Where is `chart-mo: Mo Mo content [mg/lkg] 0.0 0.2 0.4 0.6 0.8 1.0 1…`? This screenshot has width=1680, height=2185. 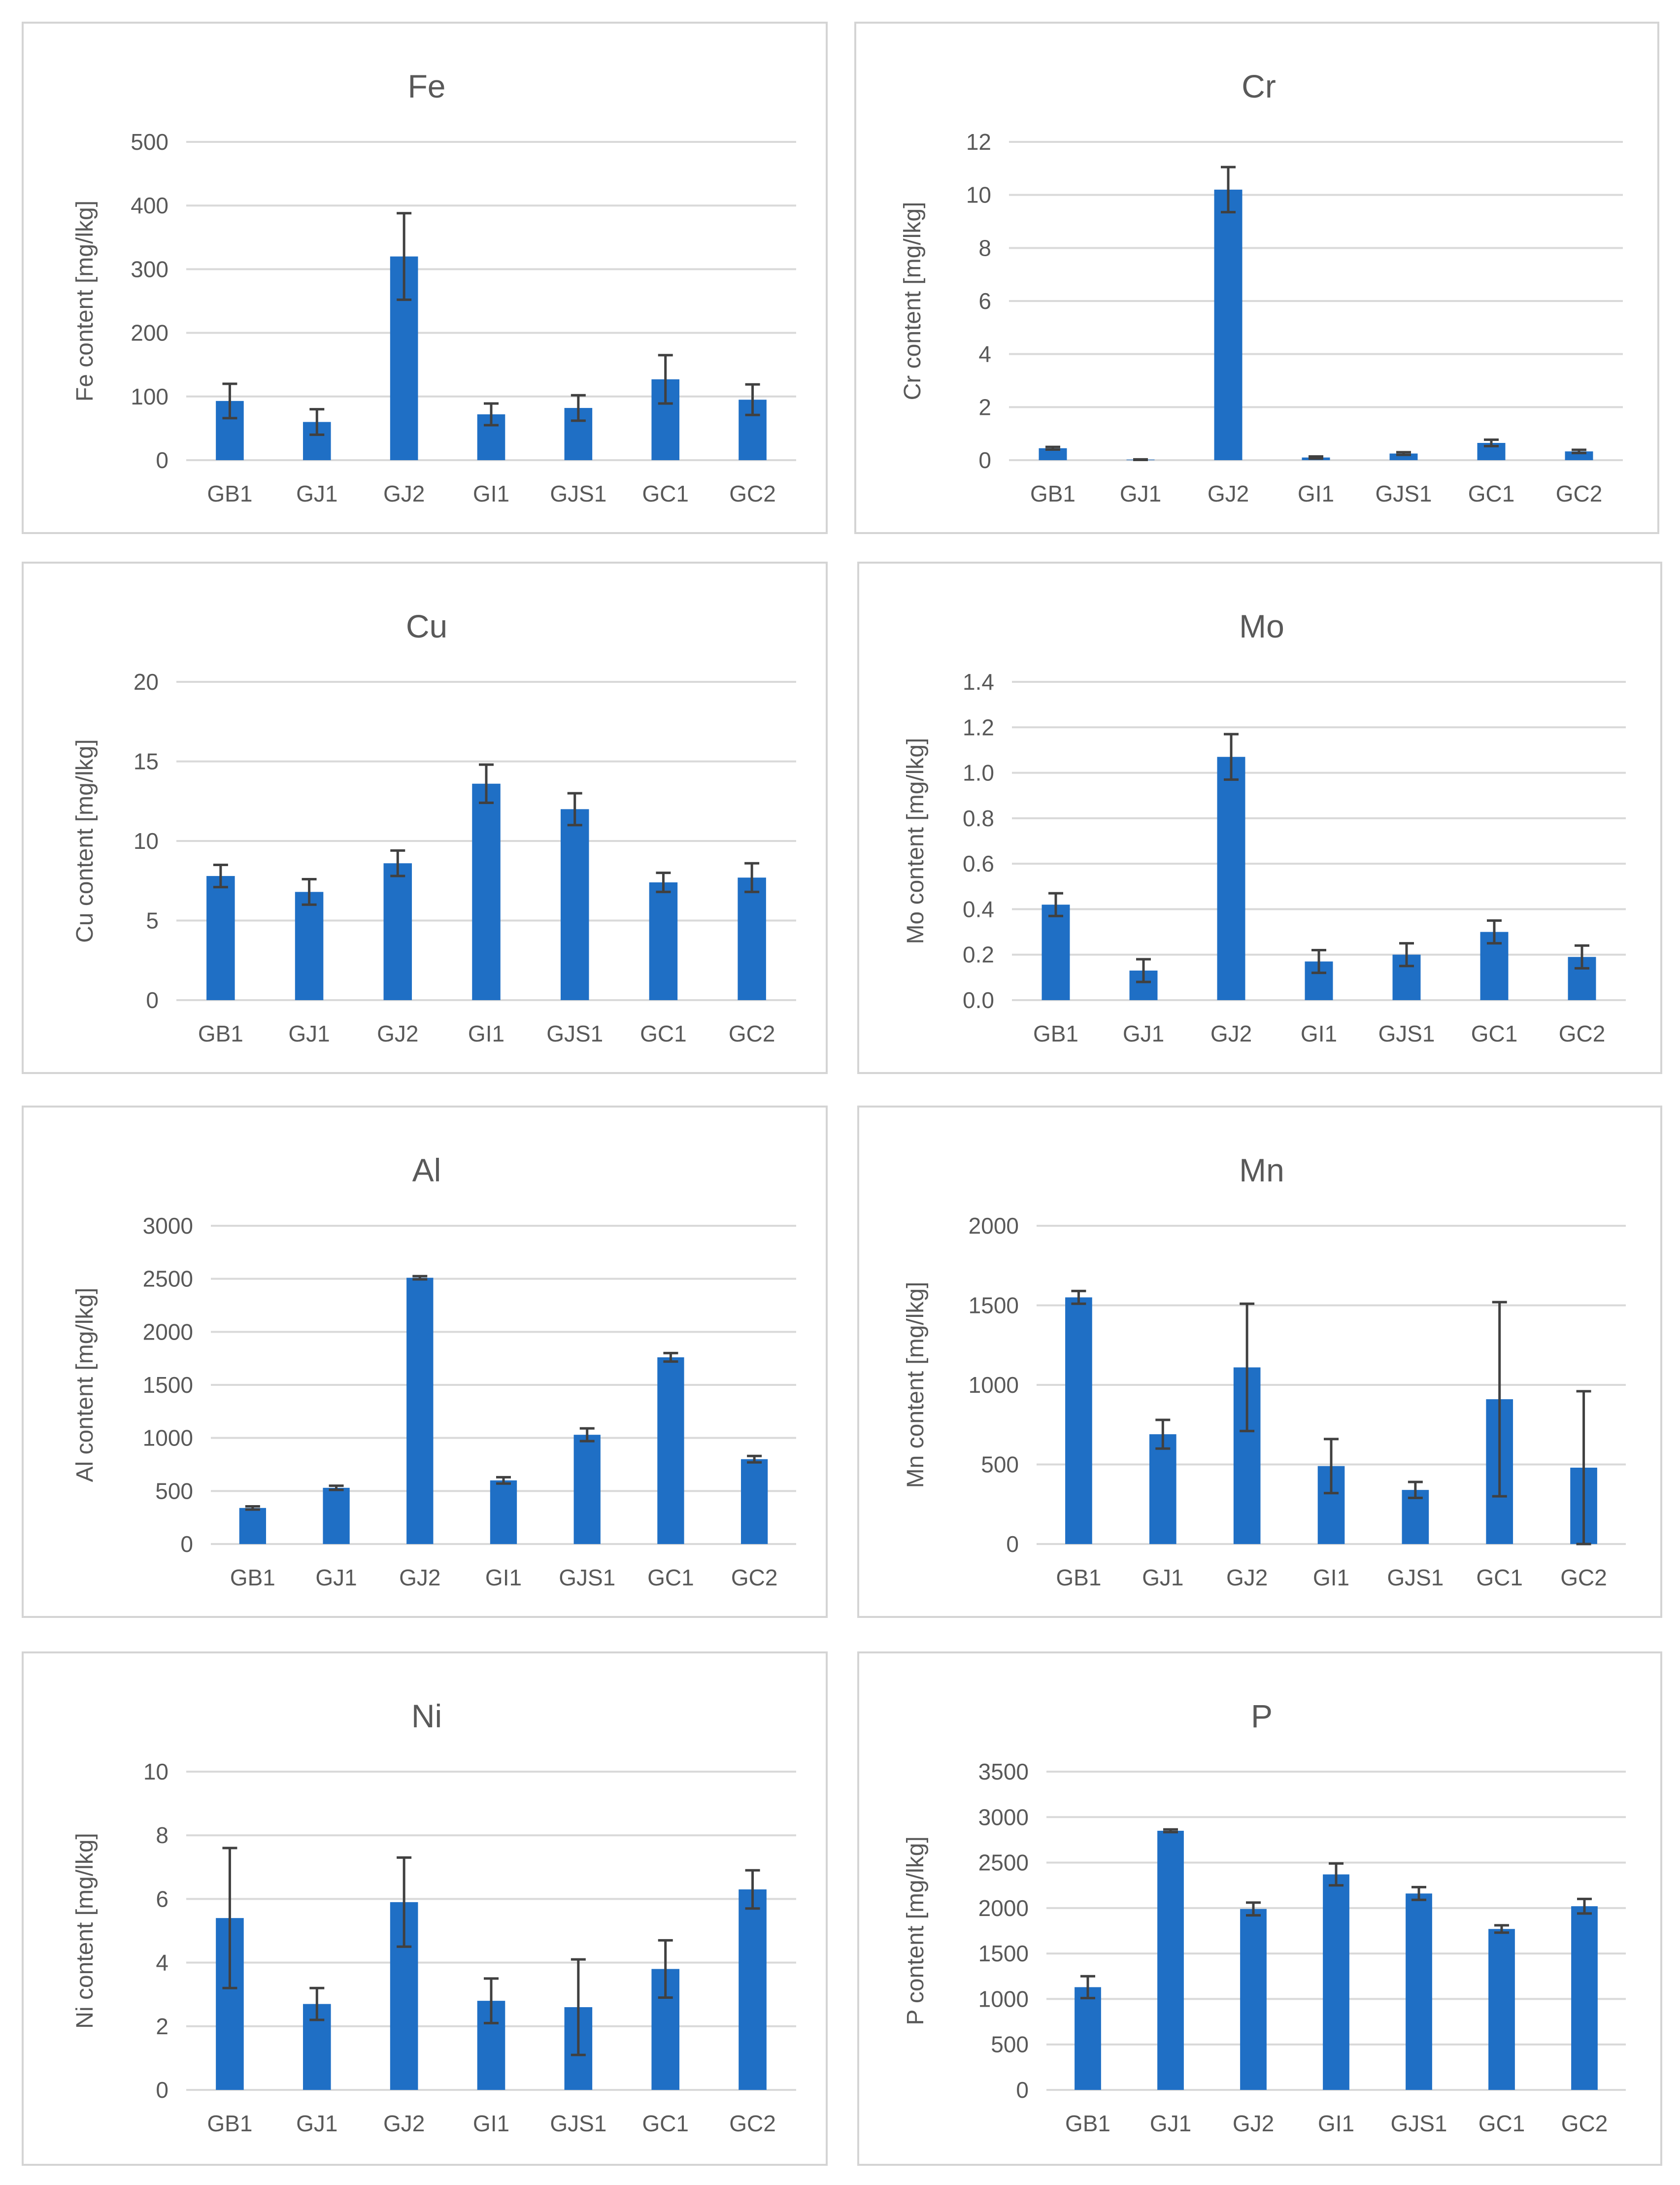
chart-mo: Mo Mo content [mg/lkg] 0.0 0.2 0.4 0.6 0.8 1.0 1… is located at coordinates (1264, 827).